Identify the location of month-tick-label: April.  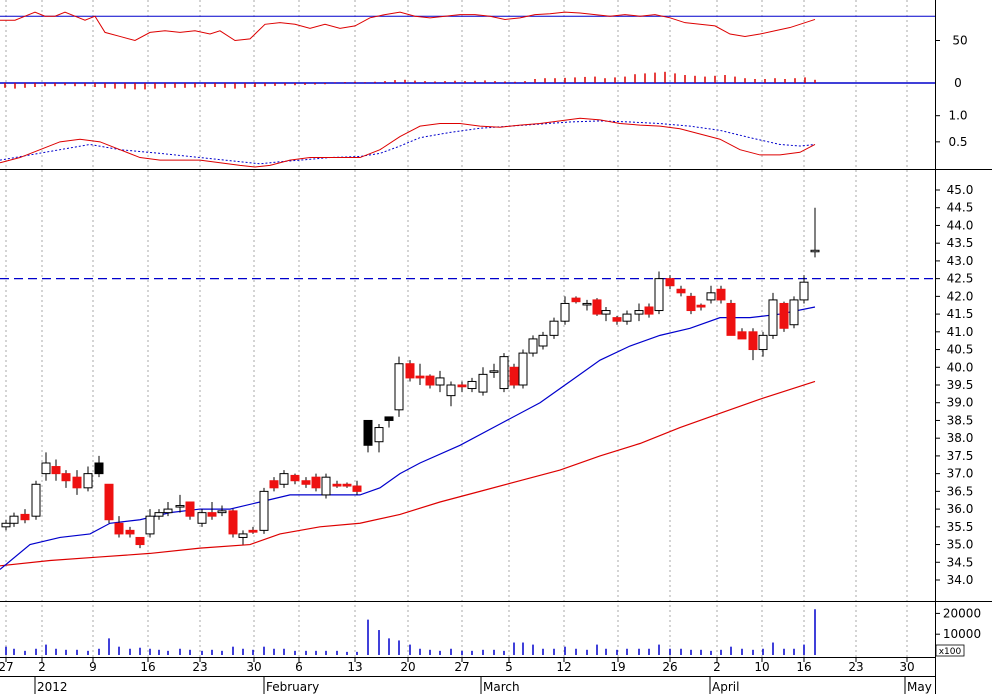
(725, 687).